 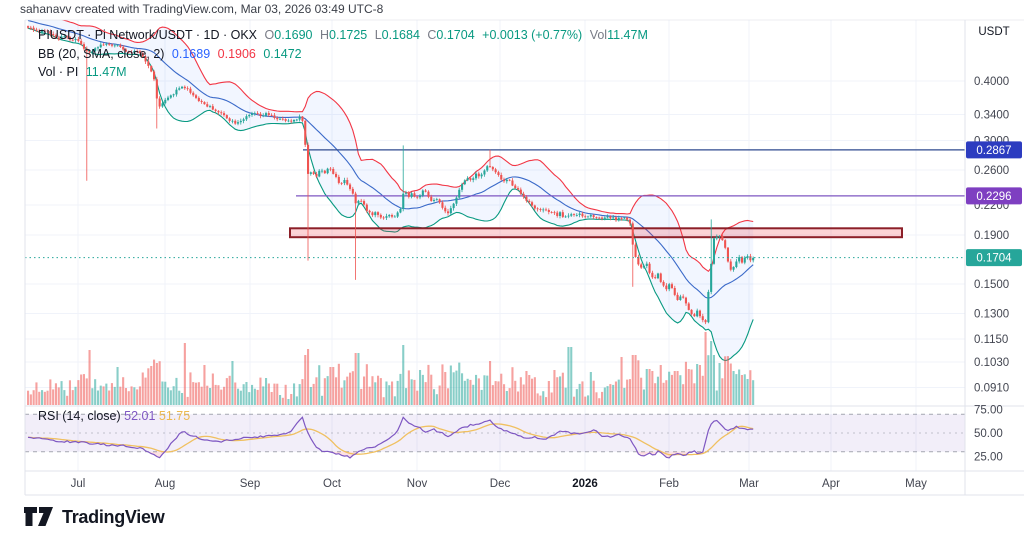 I want to click on price-badge-0.1704, so click(x=994, y=258).